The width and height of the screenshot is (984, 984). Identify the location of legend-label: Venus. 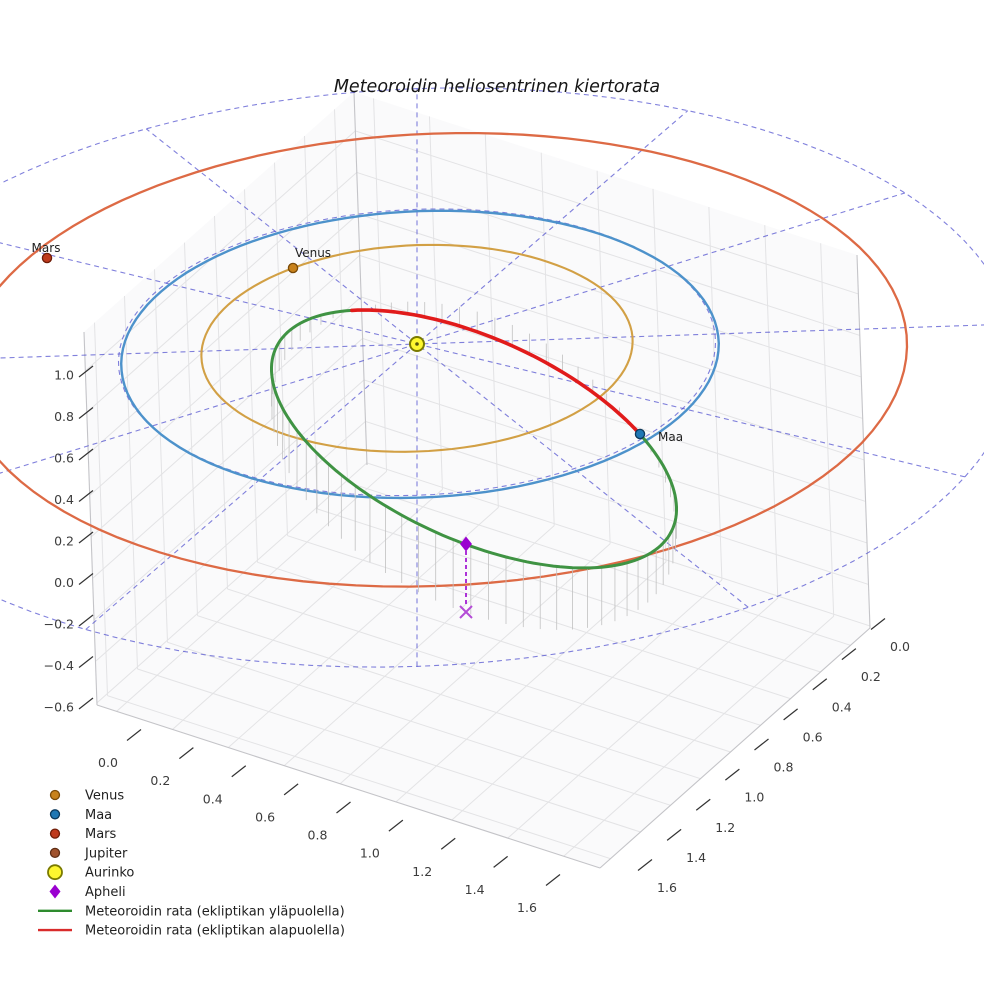
(104, 796).